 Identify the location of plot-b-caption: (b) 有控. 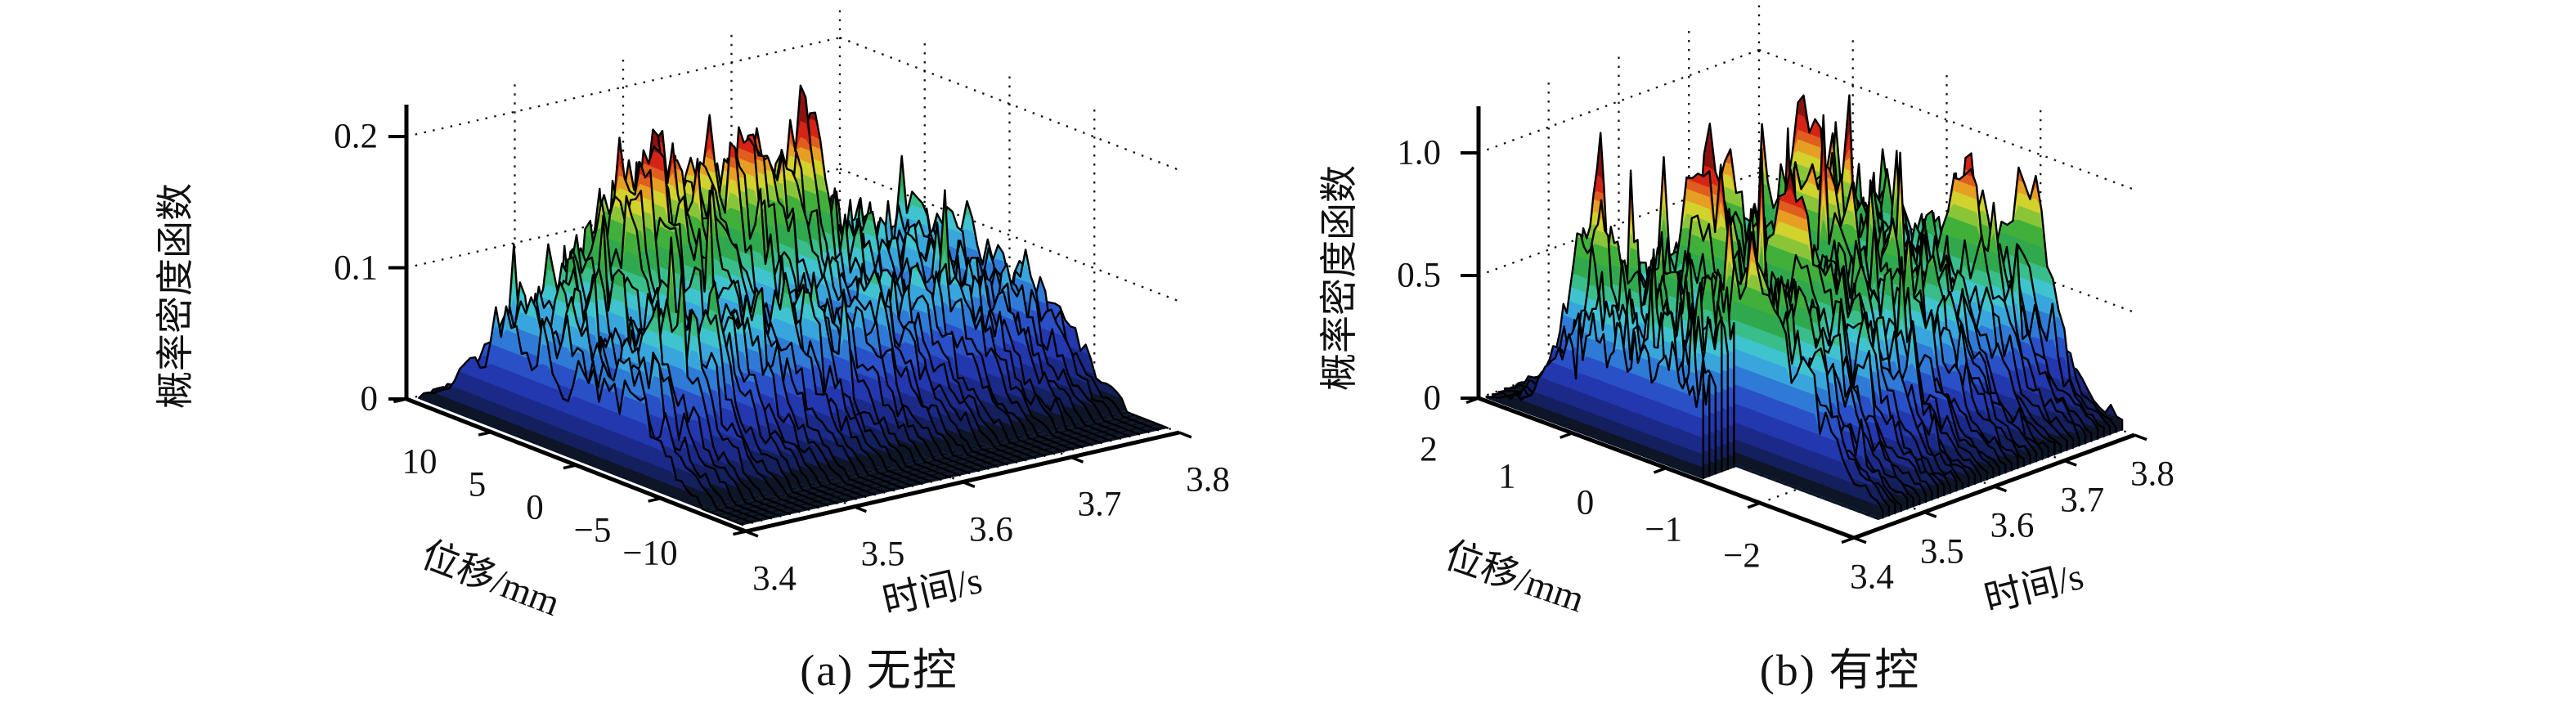
(1840, 670).